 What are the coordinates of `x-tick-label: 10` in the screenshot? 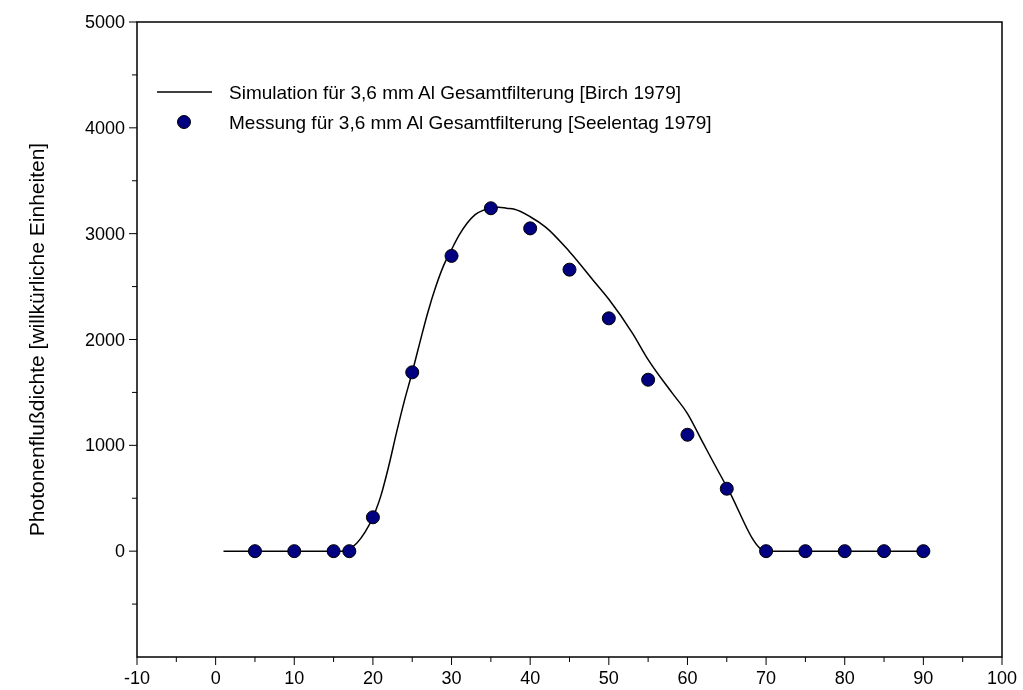 It's located at (294, 678).